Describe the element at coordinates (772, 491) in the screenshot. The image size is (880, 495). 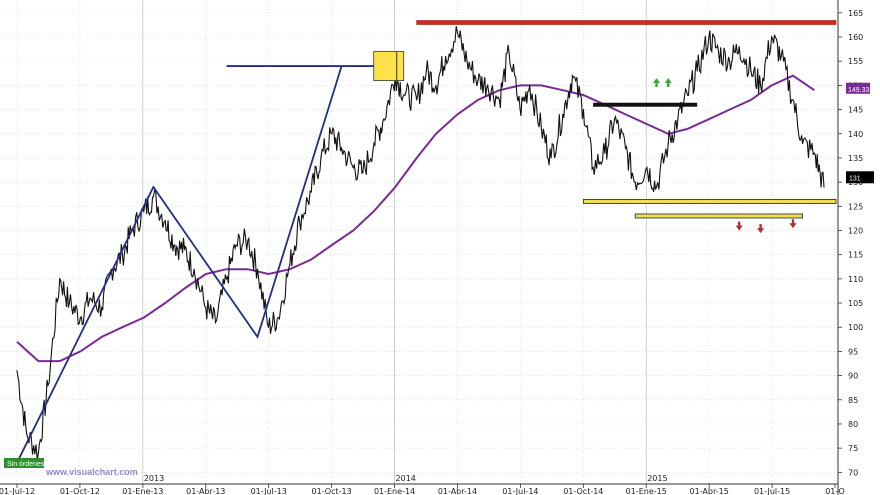
I see `x-tick-label: 01-Jul-15` at that location.